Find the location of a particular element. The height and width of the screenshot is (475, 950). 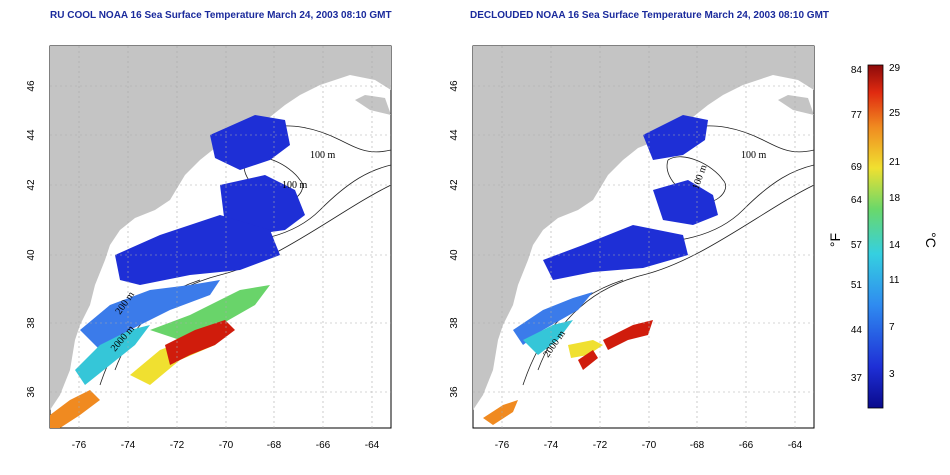

celsius-tick: 7 is located at coordinates (892, 327).